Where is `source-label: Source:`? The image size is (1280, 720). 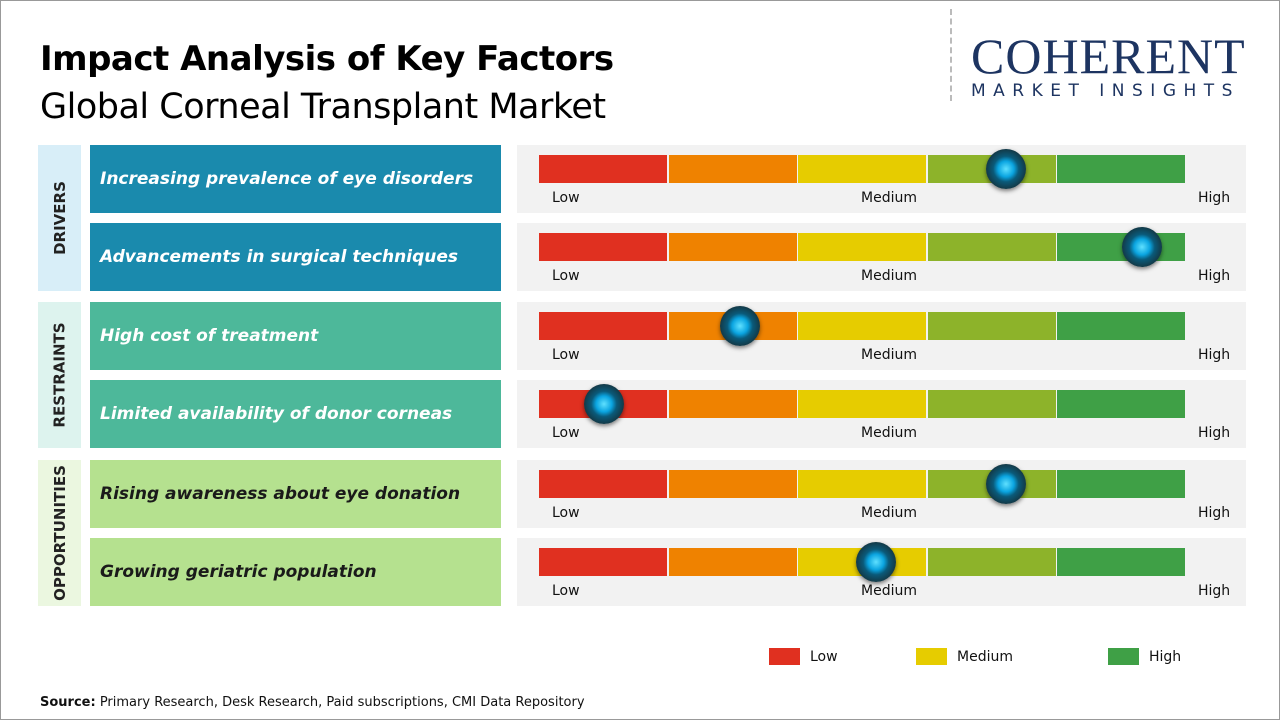 source-label: Source: is located at coordinates (68, 702).